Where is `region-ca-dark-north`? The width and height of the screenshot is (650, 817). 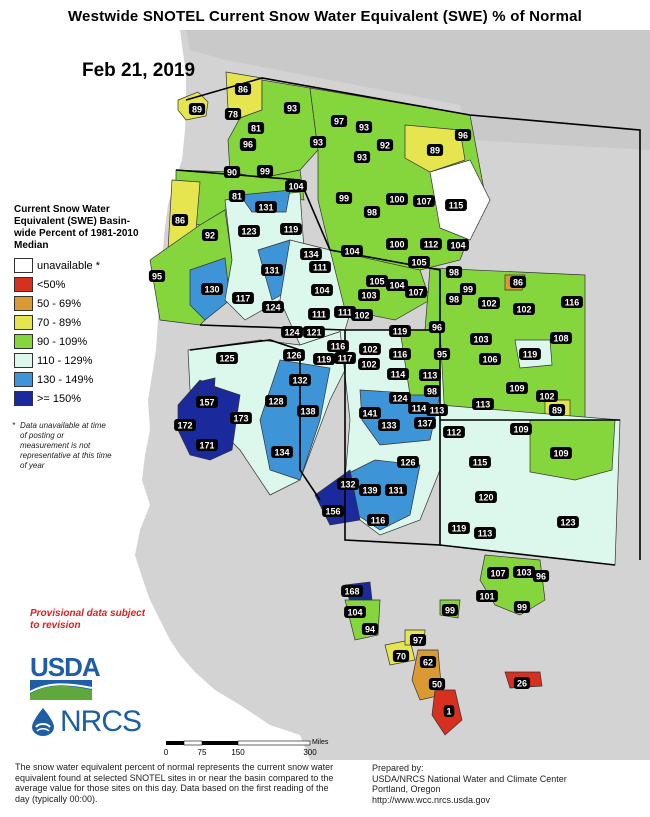
region-ca-dark-north is located at coordinates (206, 389).